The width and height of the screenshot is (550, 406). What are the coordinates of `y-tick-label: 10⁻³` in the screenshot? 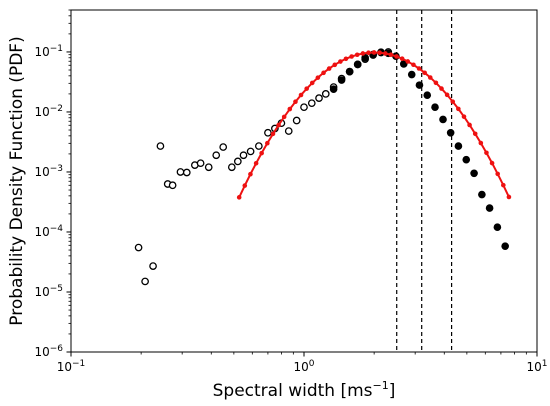 It's located at (48, 171).